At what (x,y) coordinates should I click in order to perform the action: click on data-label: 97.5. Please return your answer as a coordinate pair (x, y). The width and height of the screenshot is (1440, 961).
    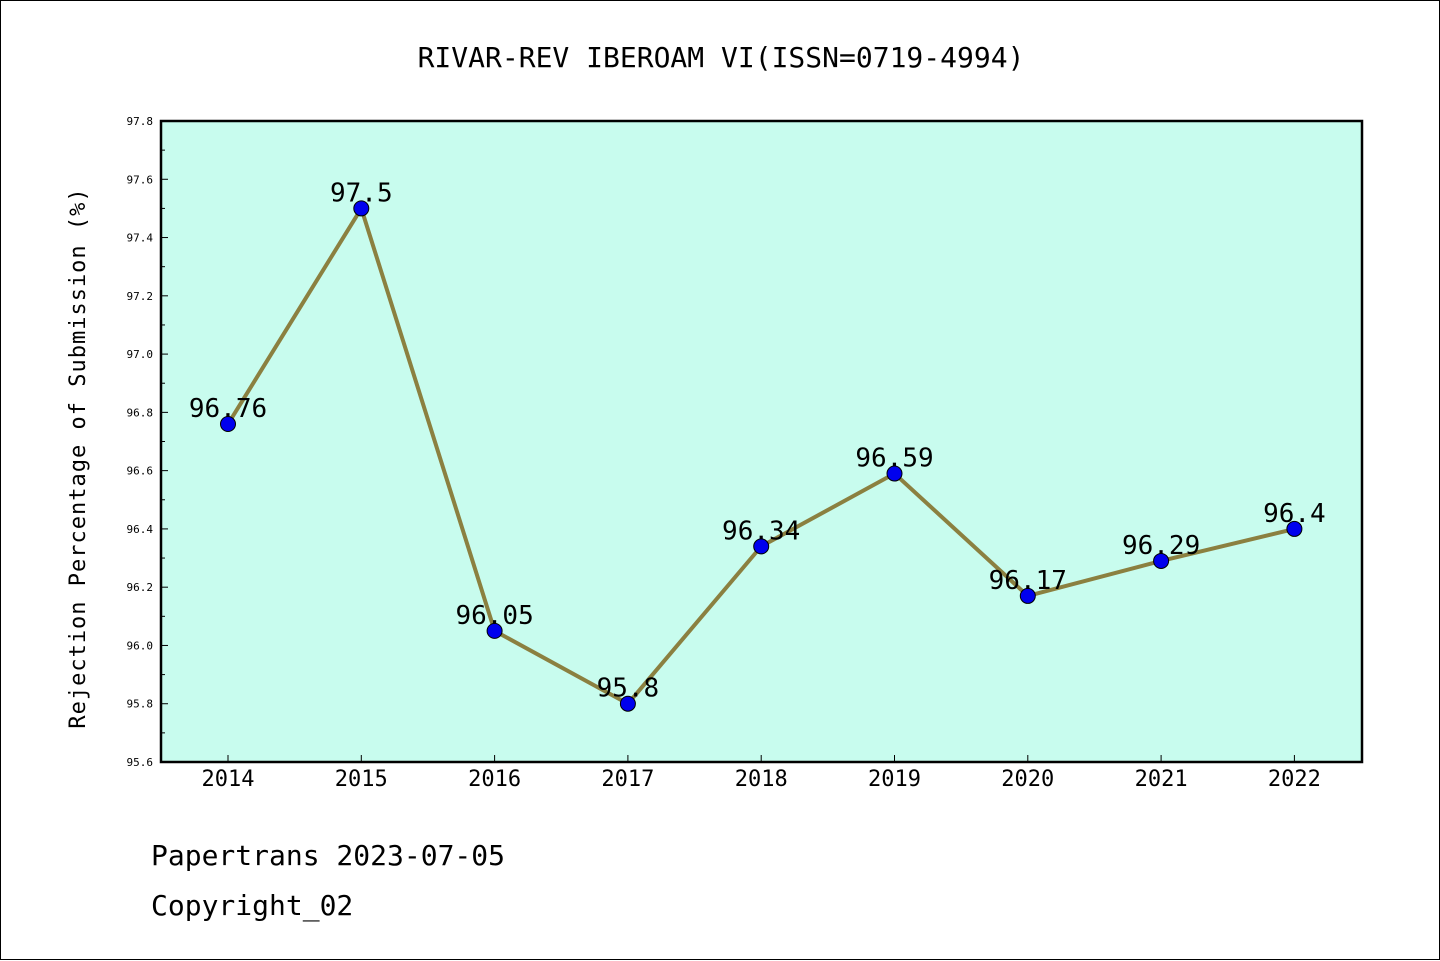
    Looking at the image, I should click on (361, 193).